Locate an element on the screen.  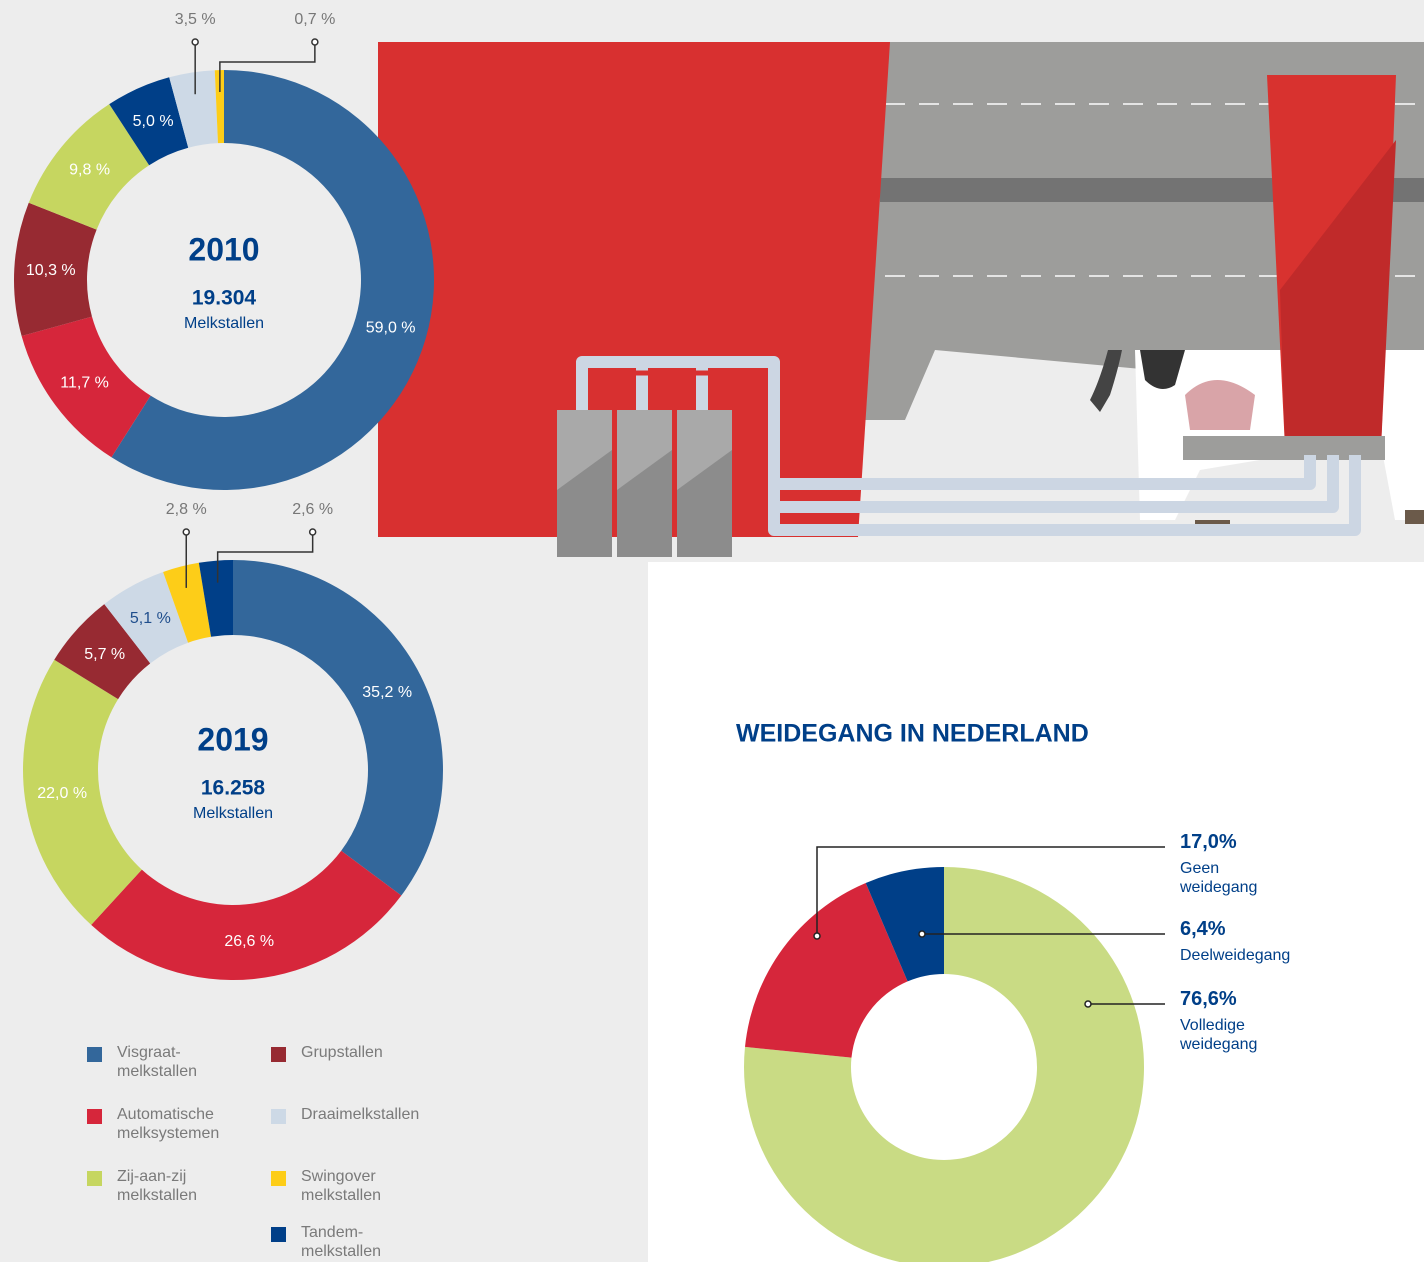
slice-label: 5,7 % is located at coordinates (104, 654).